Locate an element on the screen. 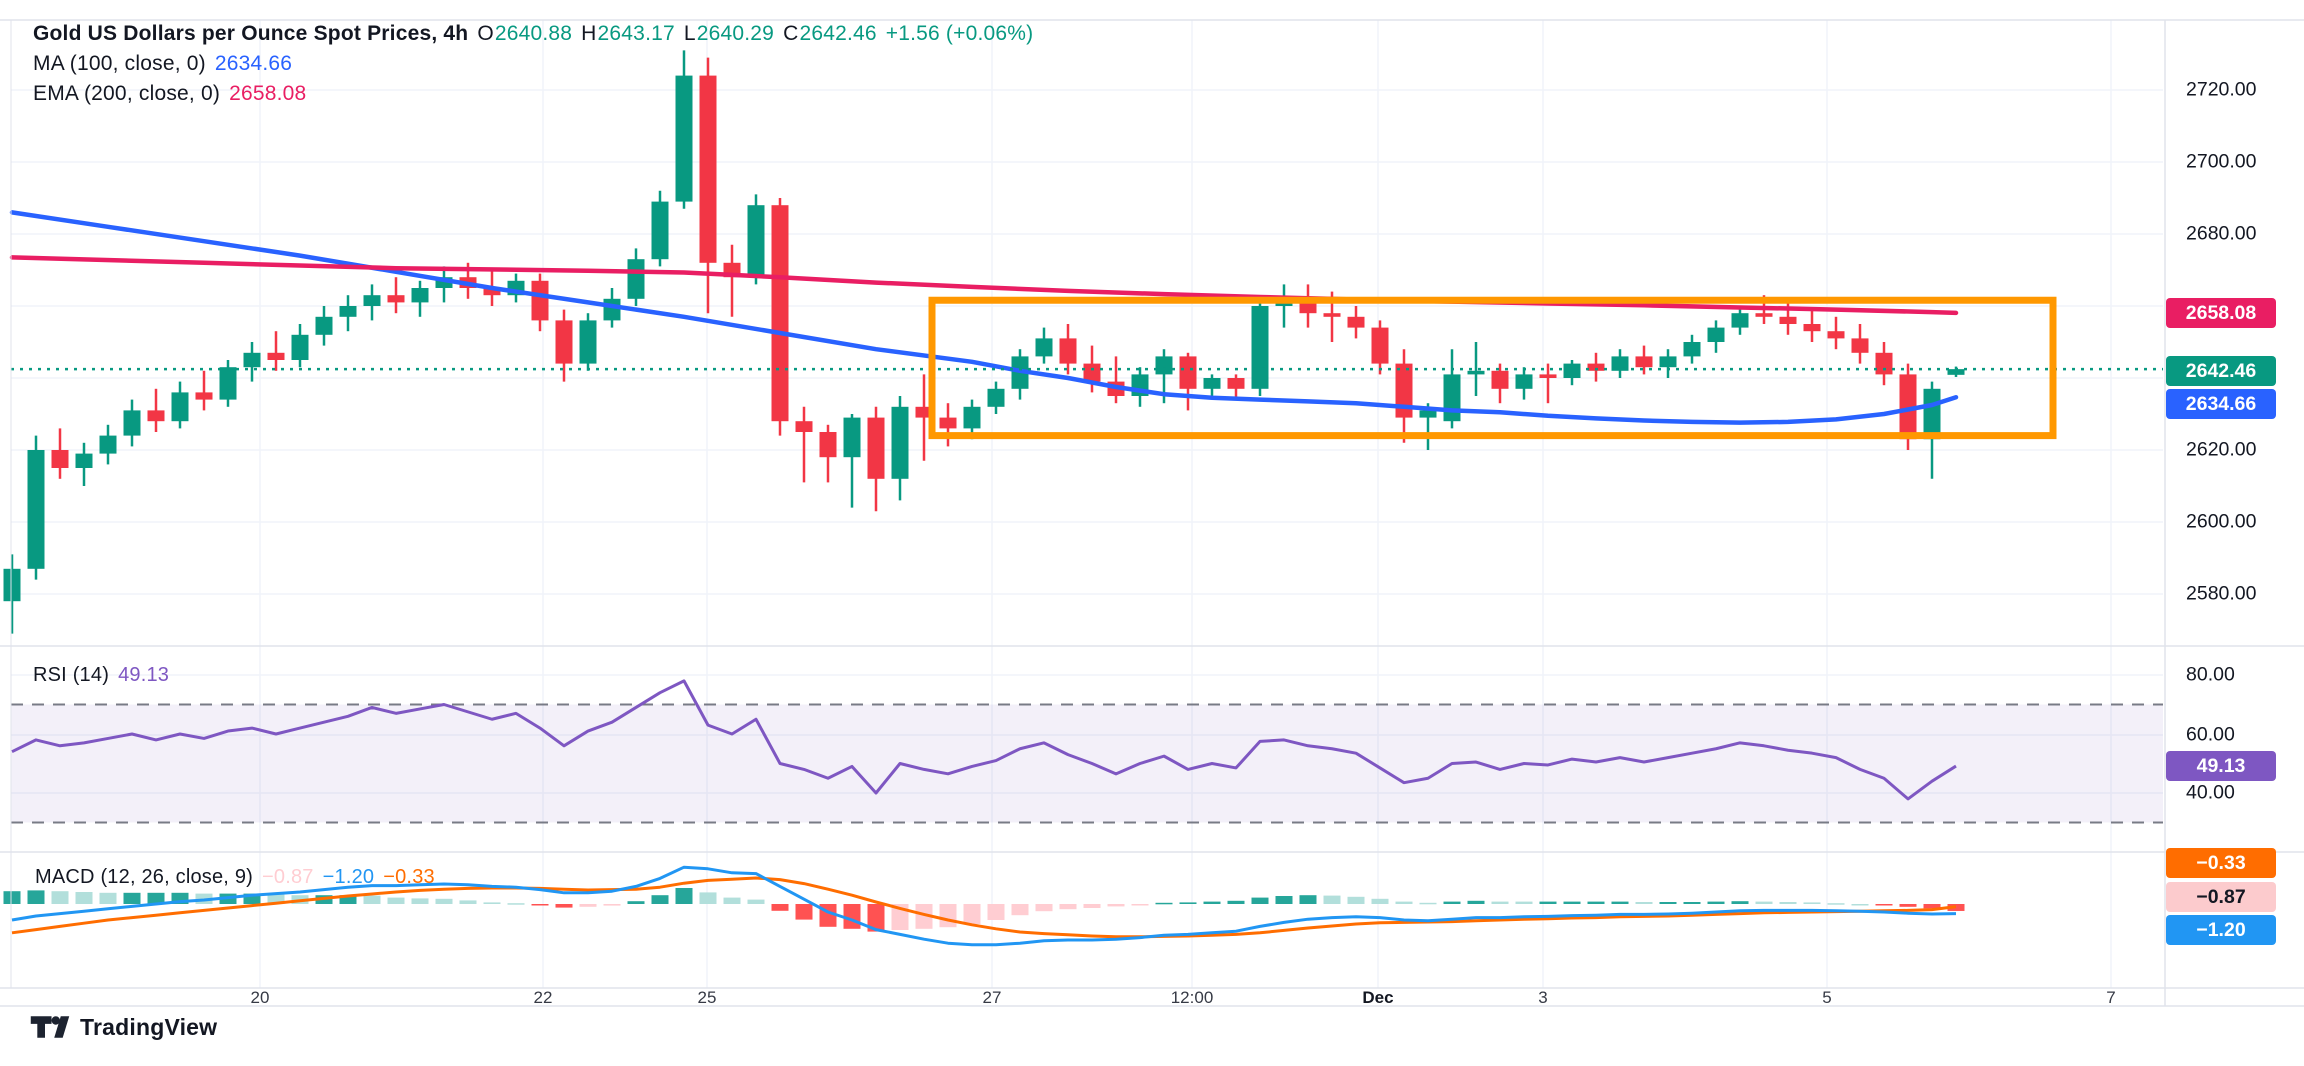 This screenshot has width=2304, height=1066. ema-legend-row: EMA (200, close, 0) 2658.08 is located at coordinates (169, 94).